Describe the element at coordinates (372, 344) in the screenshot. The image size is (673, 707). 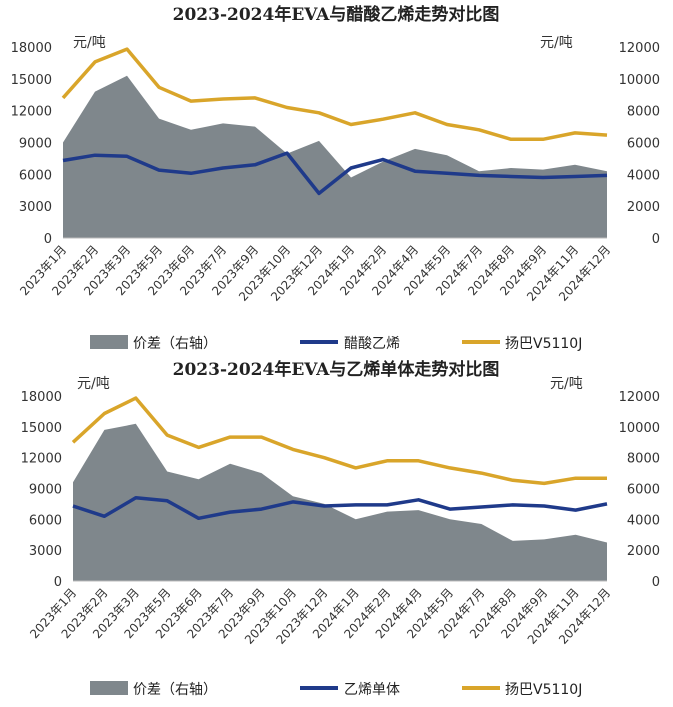
I see `legend-label-feedstock: 醋酸乙烯` at that location.